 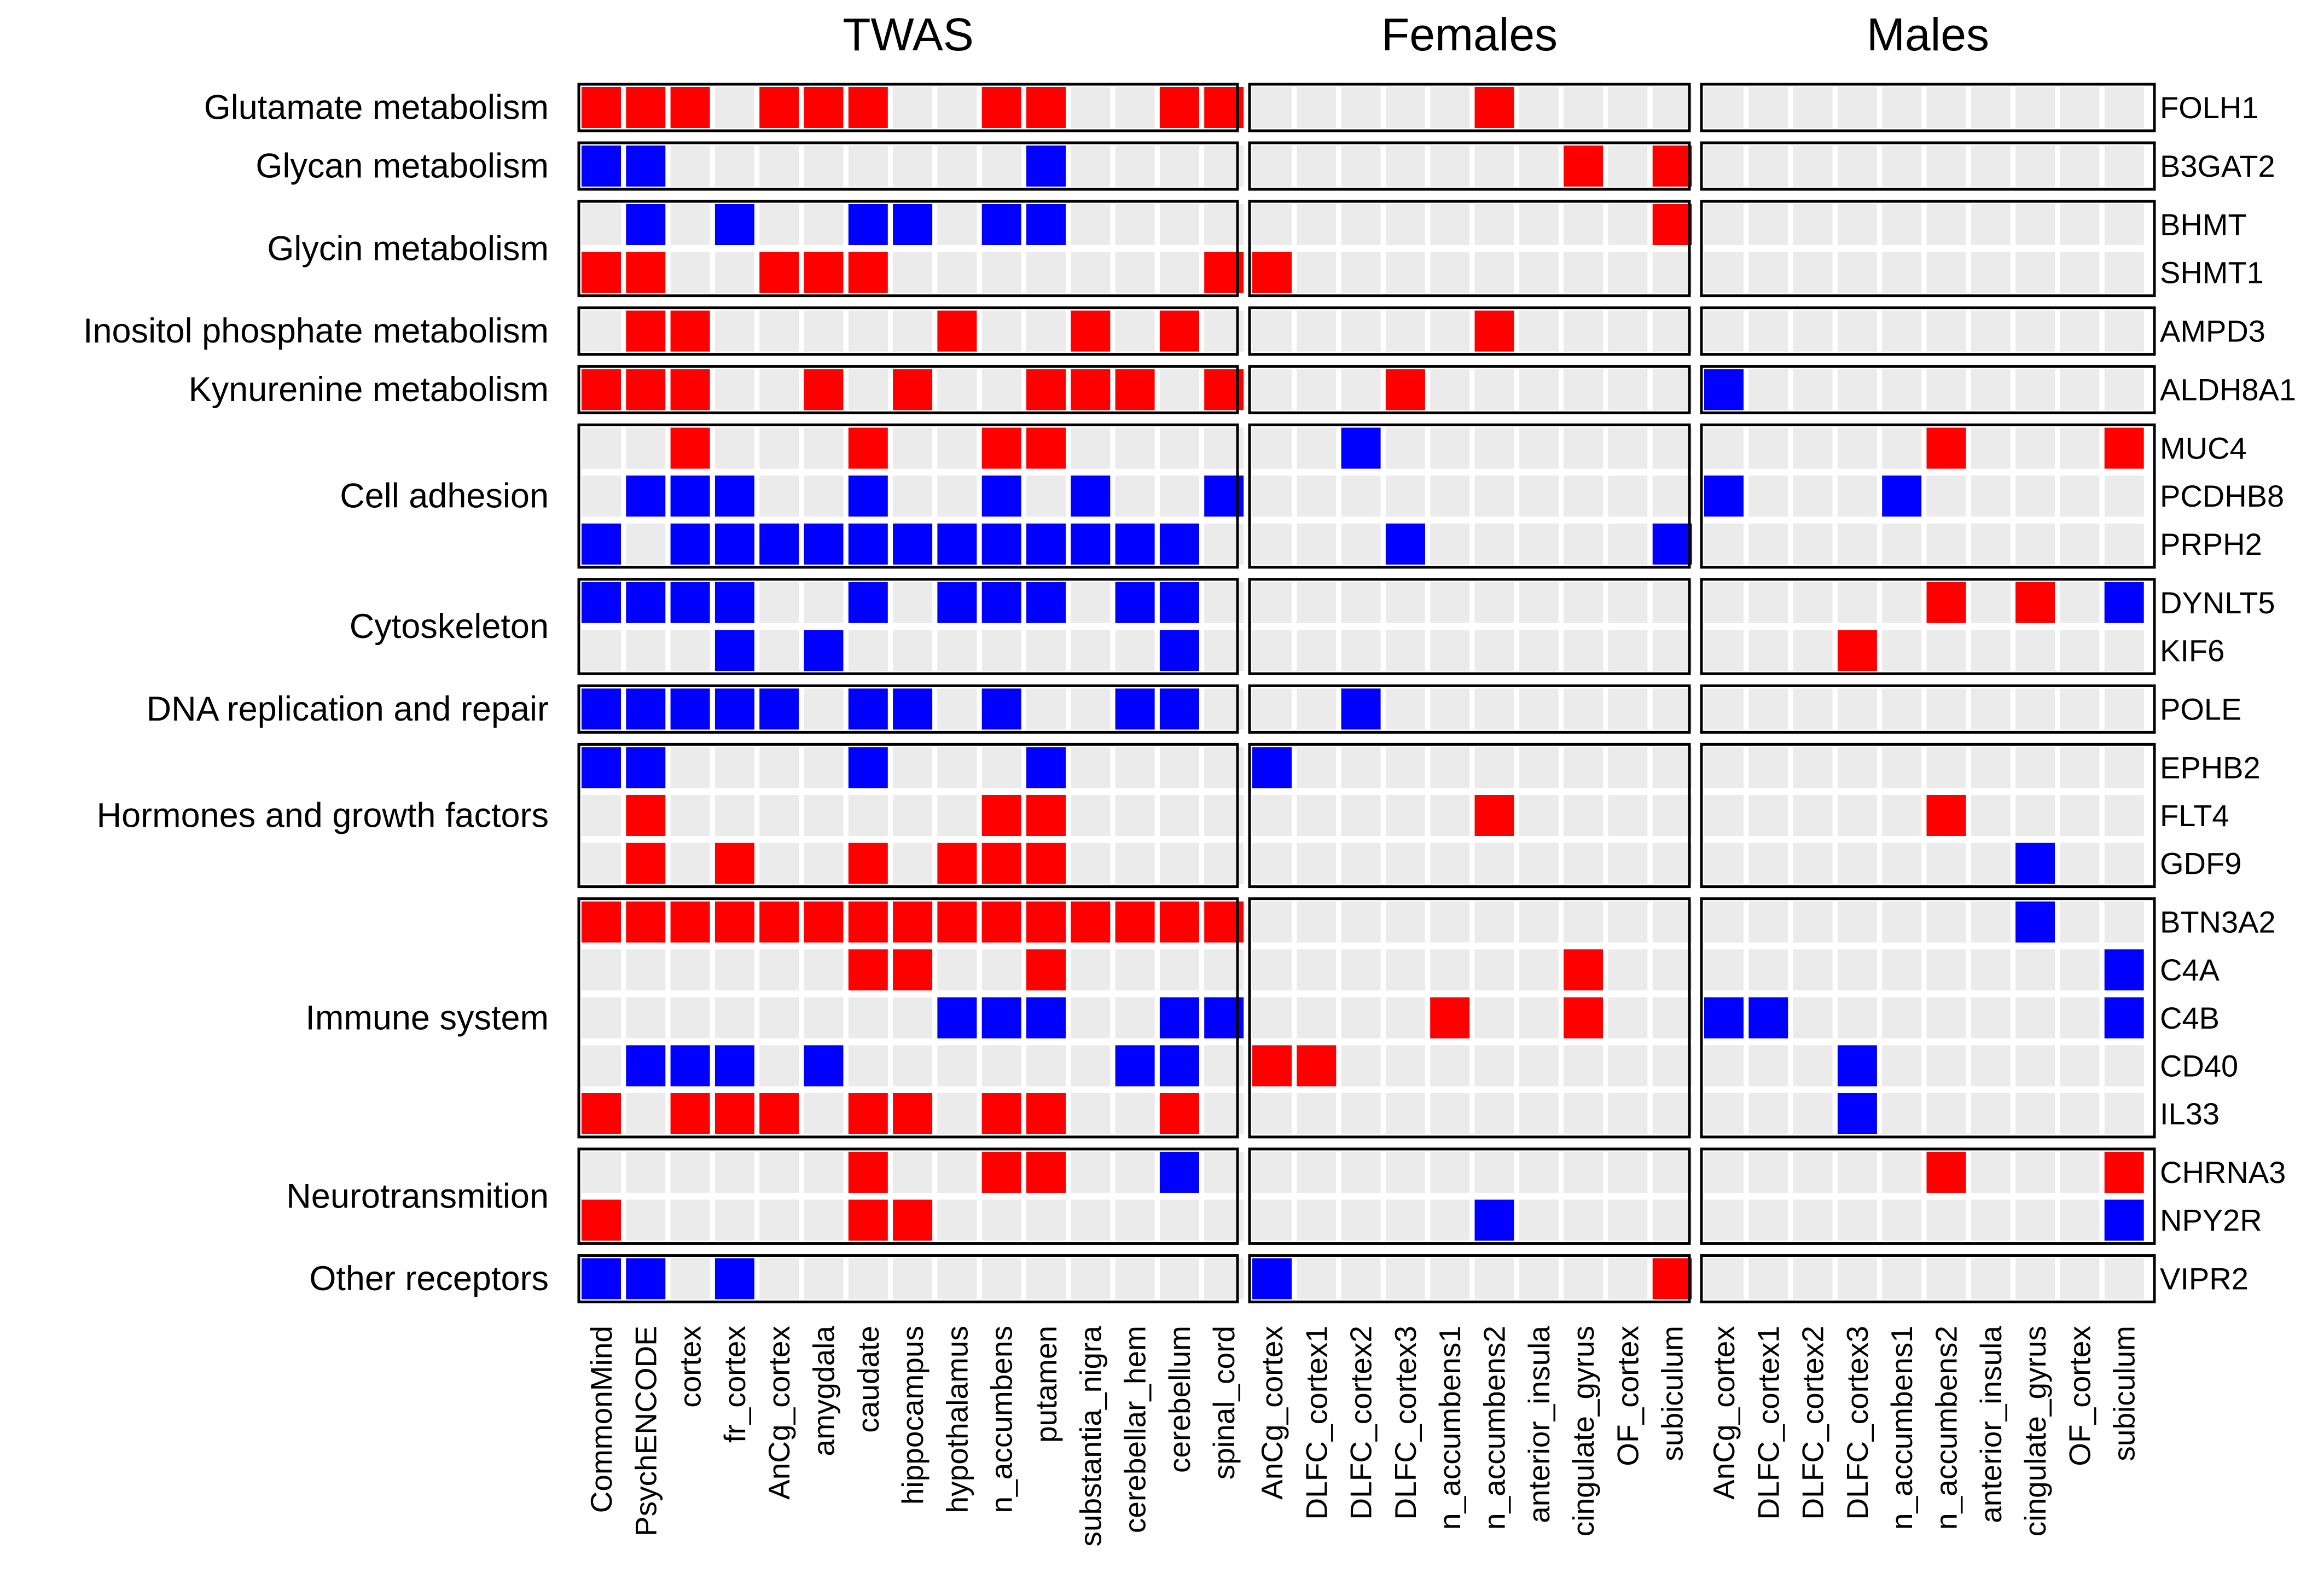 What do you see at coordinates (1091, 224) in the screenshot?
I see `cell-bhmt-twas-substantia-nigra-none` at bounding box center [1091, 224].